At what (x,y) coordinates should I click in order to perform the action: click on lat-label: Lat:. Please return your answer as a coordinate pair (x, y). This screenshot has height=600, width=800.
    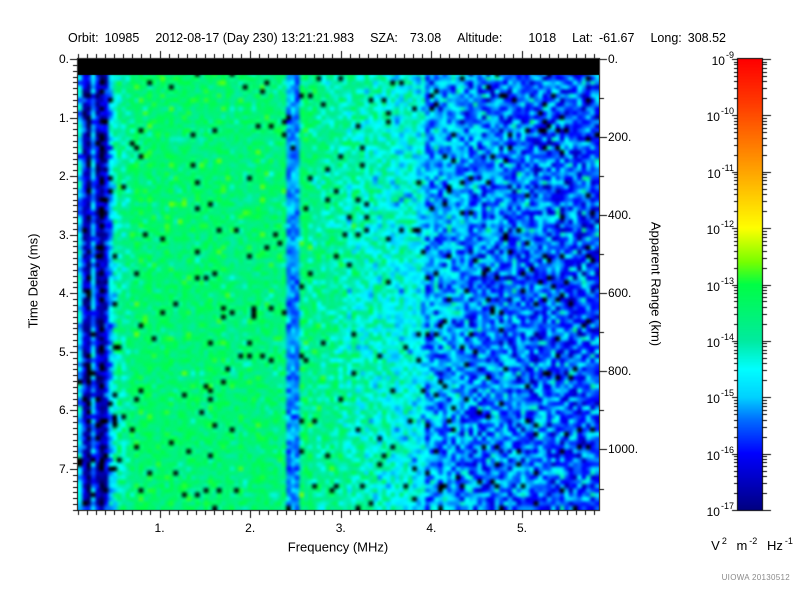
    Looking at the image, I should click on (583, 38).